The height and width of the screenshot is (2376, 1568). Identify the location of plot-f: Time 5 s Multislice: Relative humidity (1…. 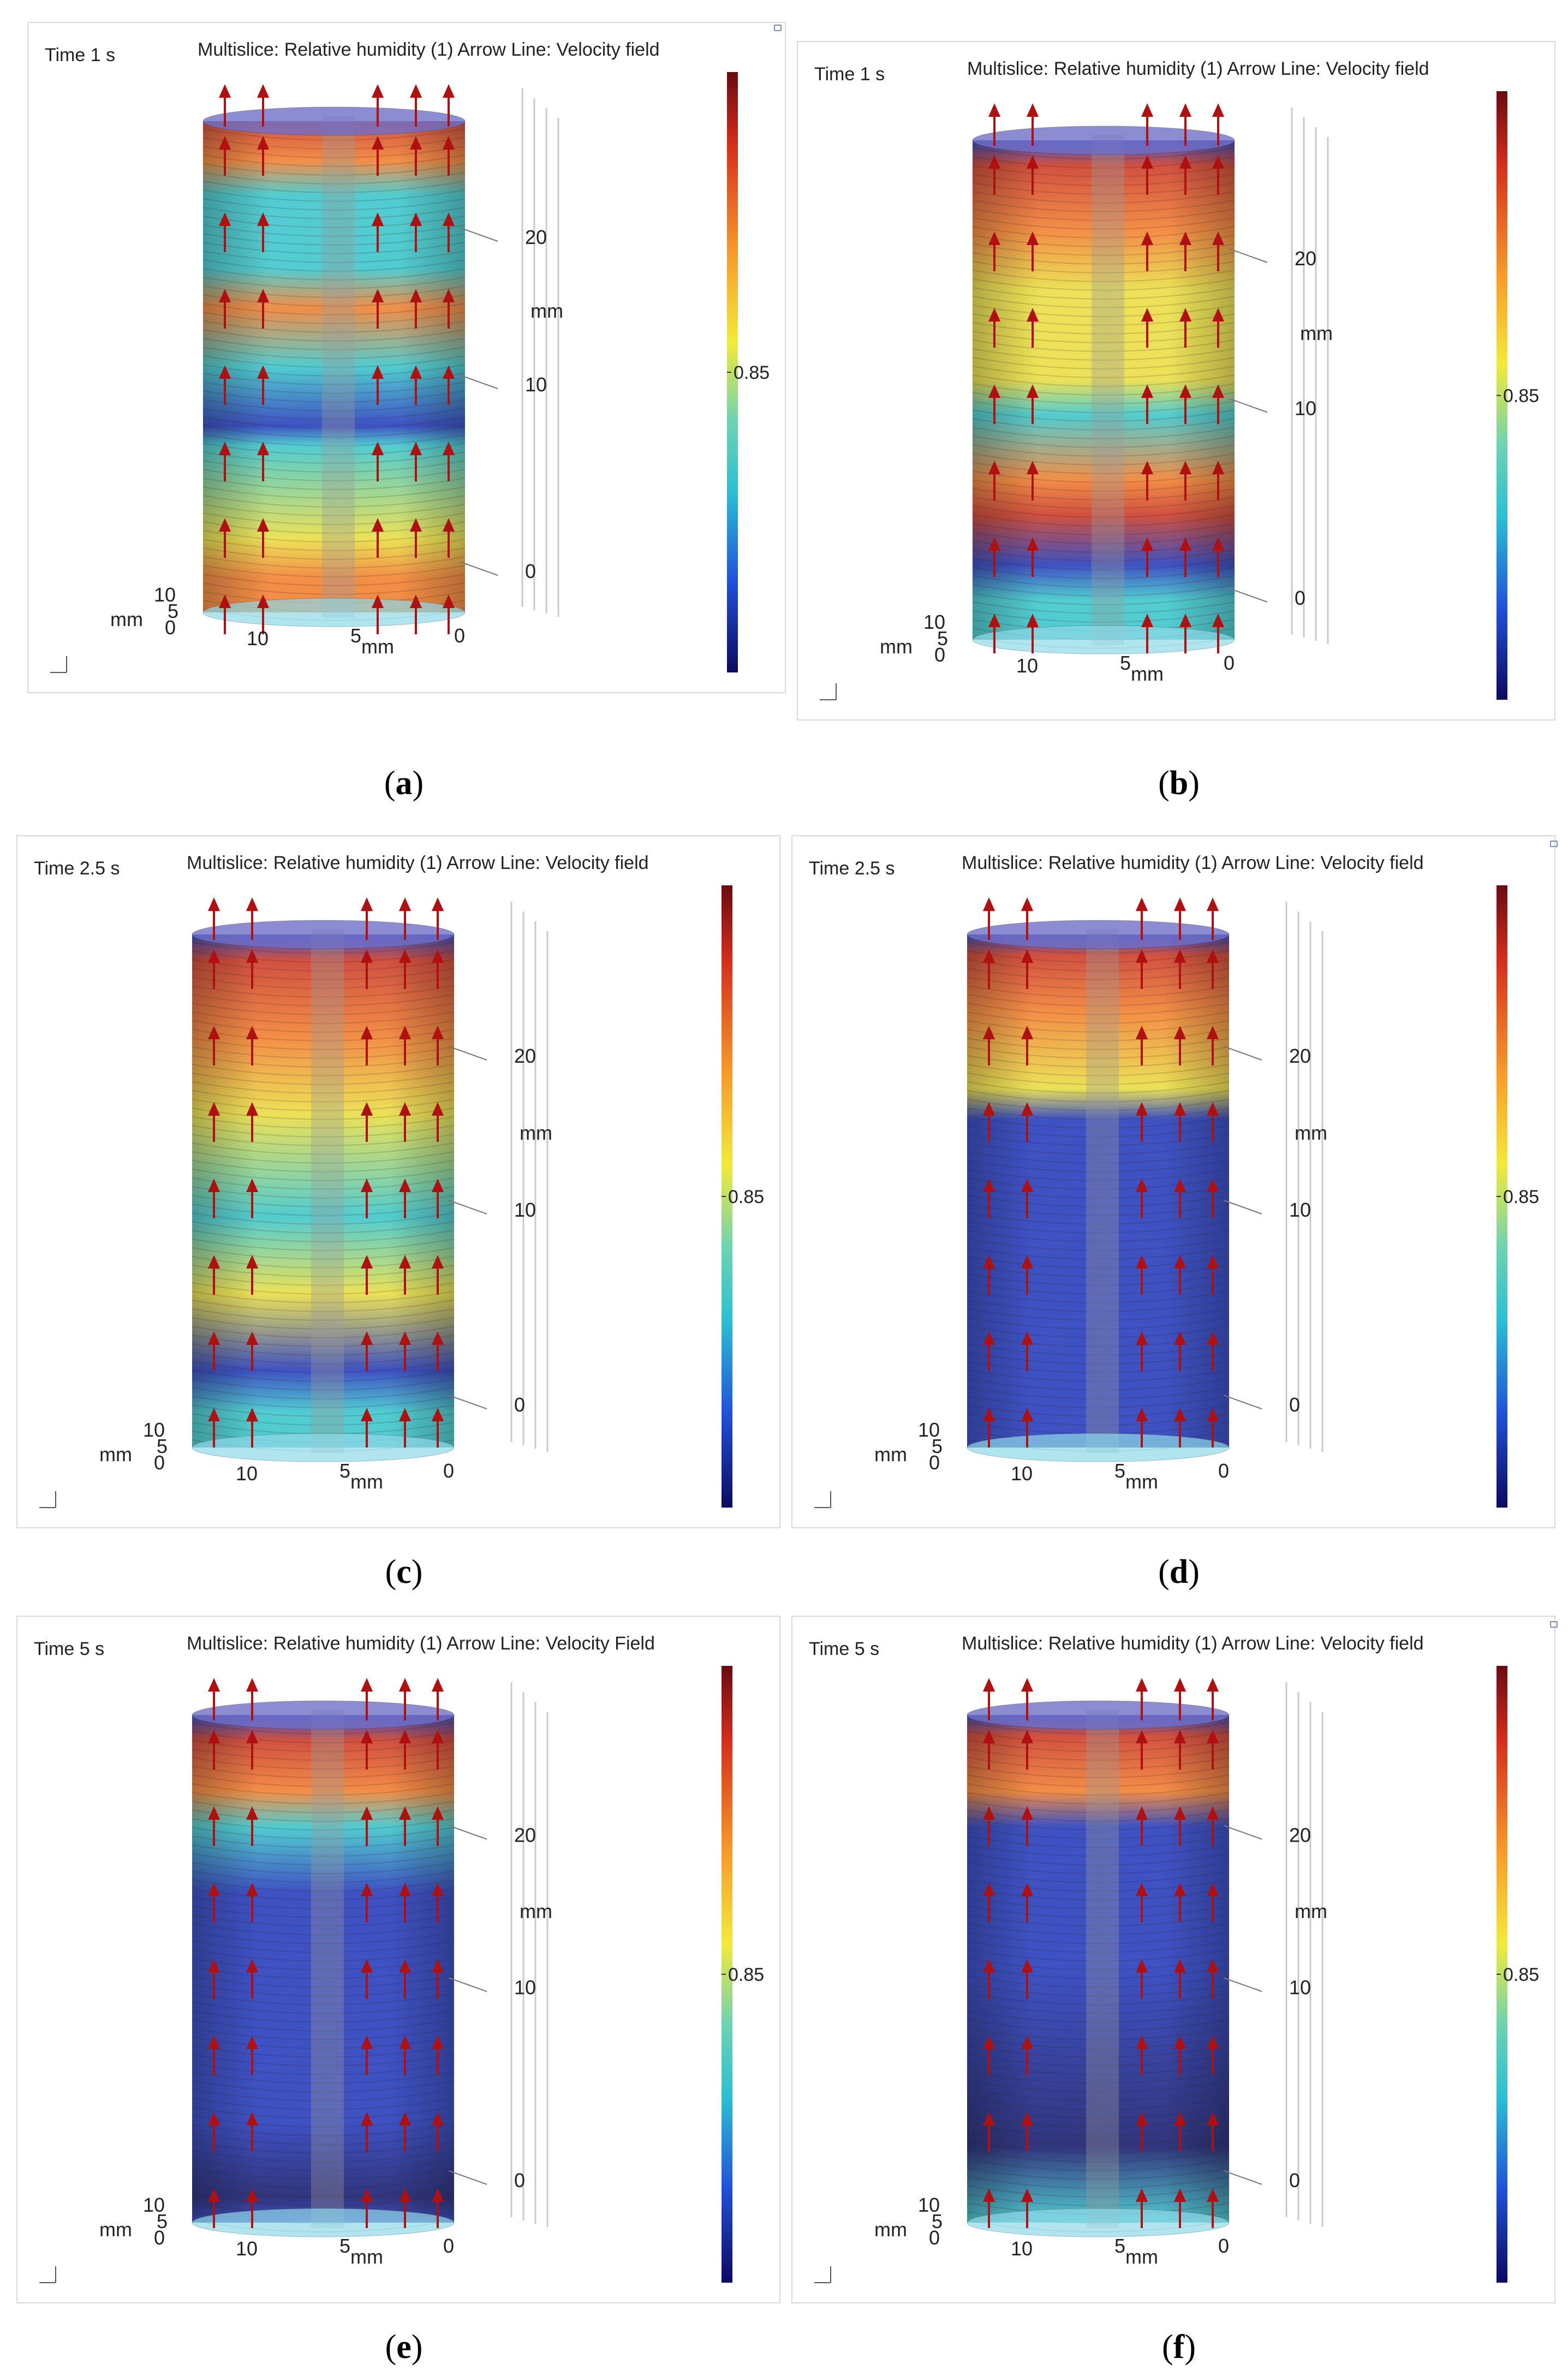
(1174, 1958).